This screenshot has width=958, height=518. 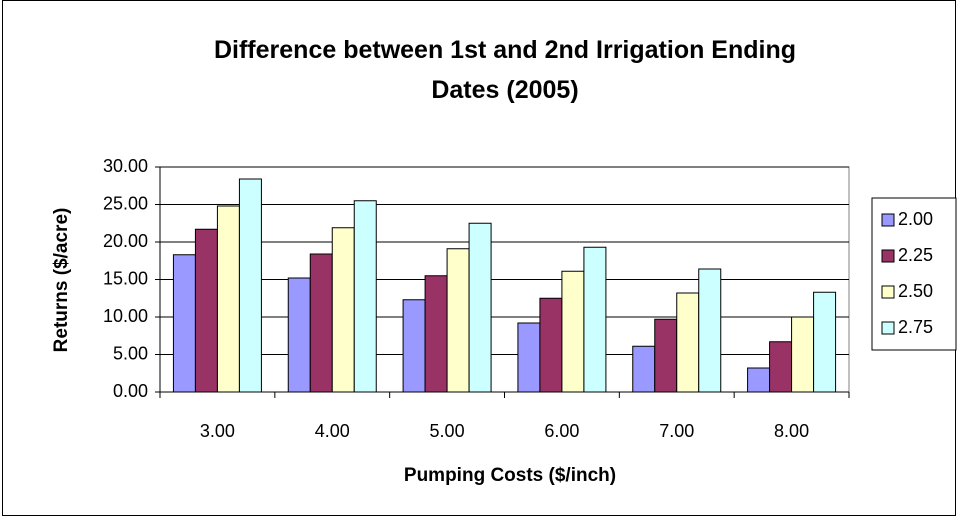 I want to click on legend-label: 2.25, so click(x=915, y=255).